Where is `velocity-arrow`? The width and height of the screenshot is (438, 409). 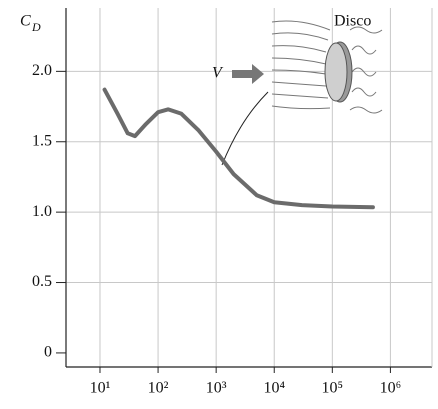
velocity-arrow is located at coordinates (248, 74).